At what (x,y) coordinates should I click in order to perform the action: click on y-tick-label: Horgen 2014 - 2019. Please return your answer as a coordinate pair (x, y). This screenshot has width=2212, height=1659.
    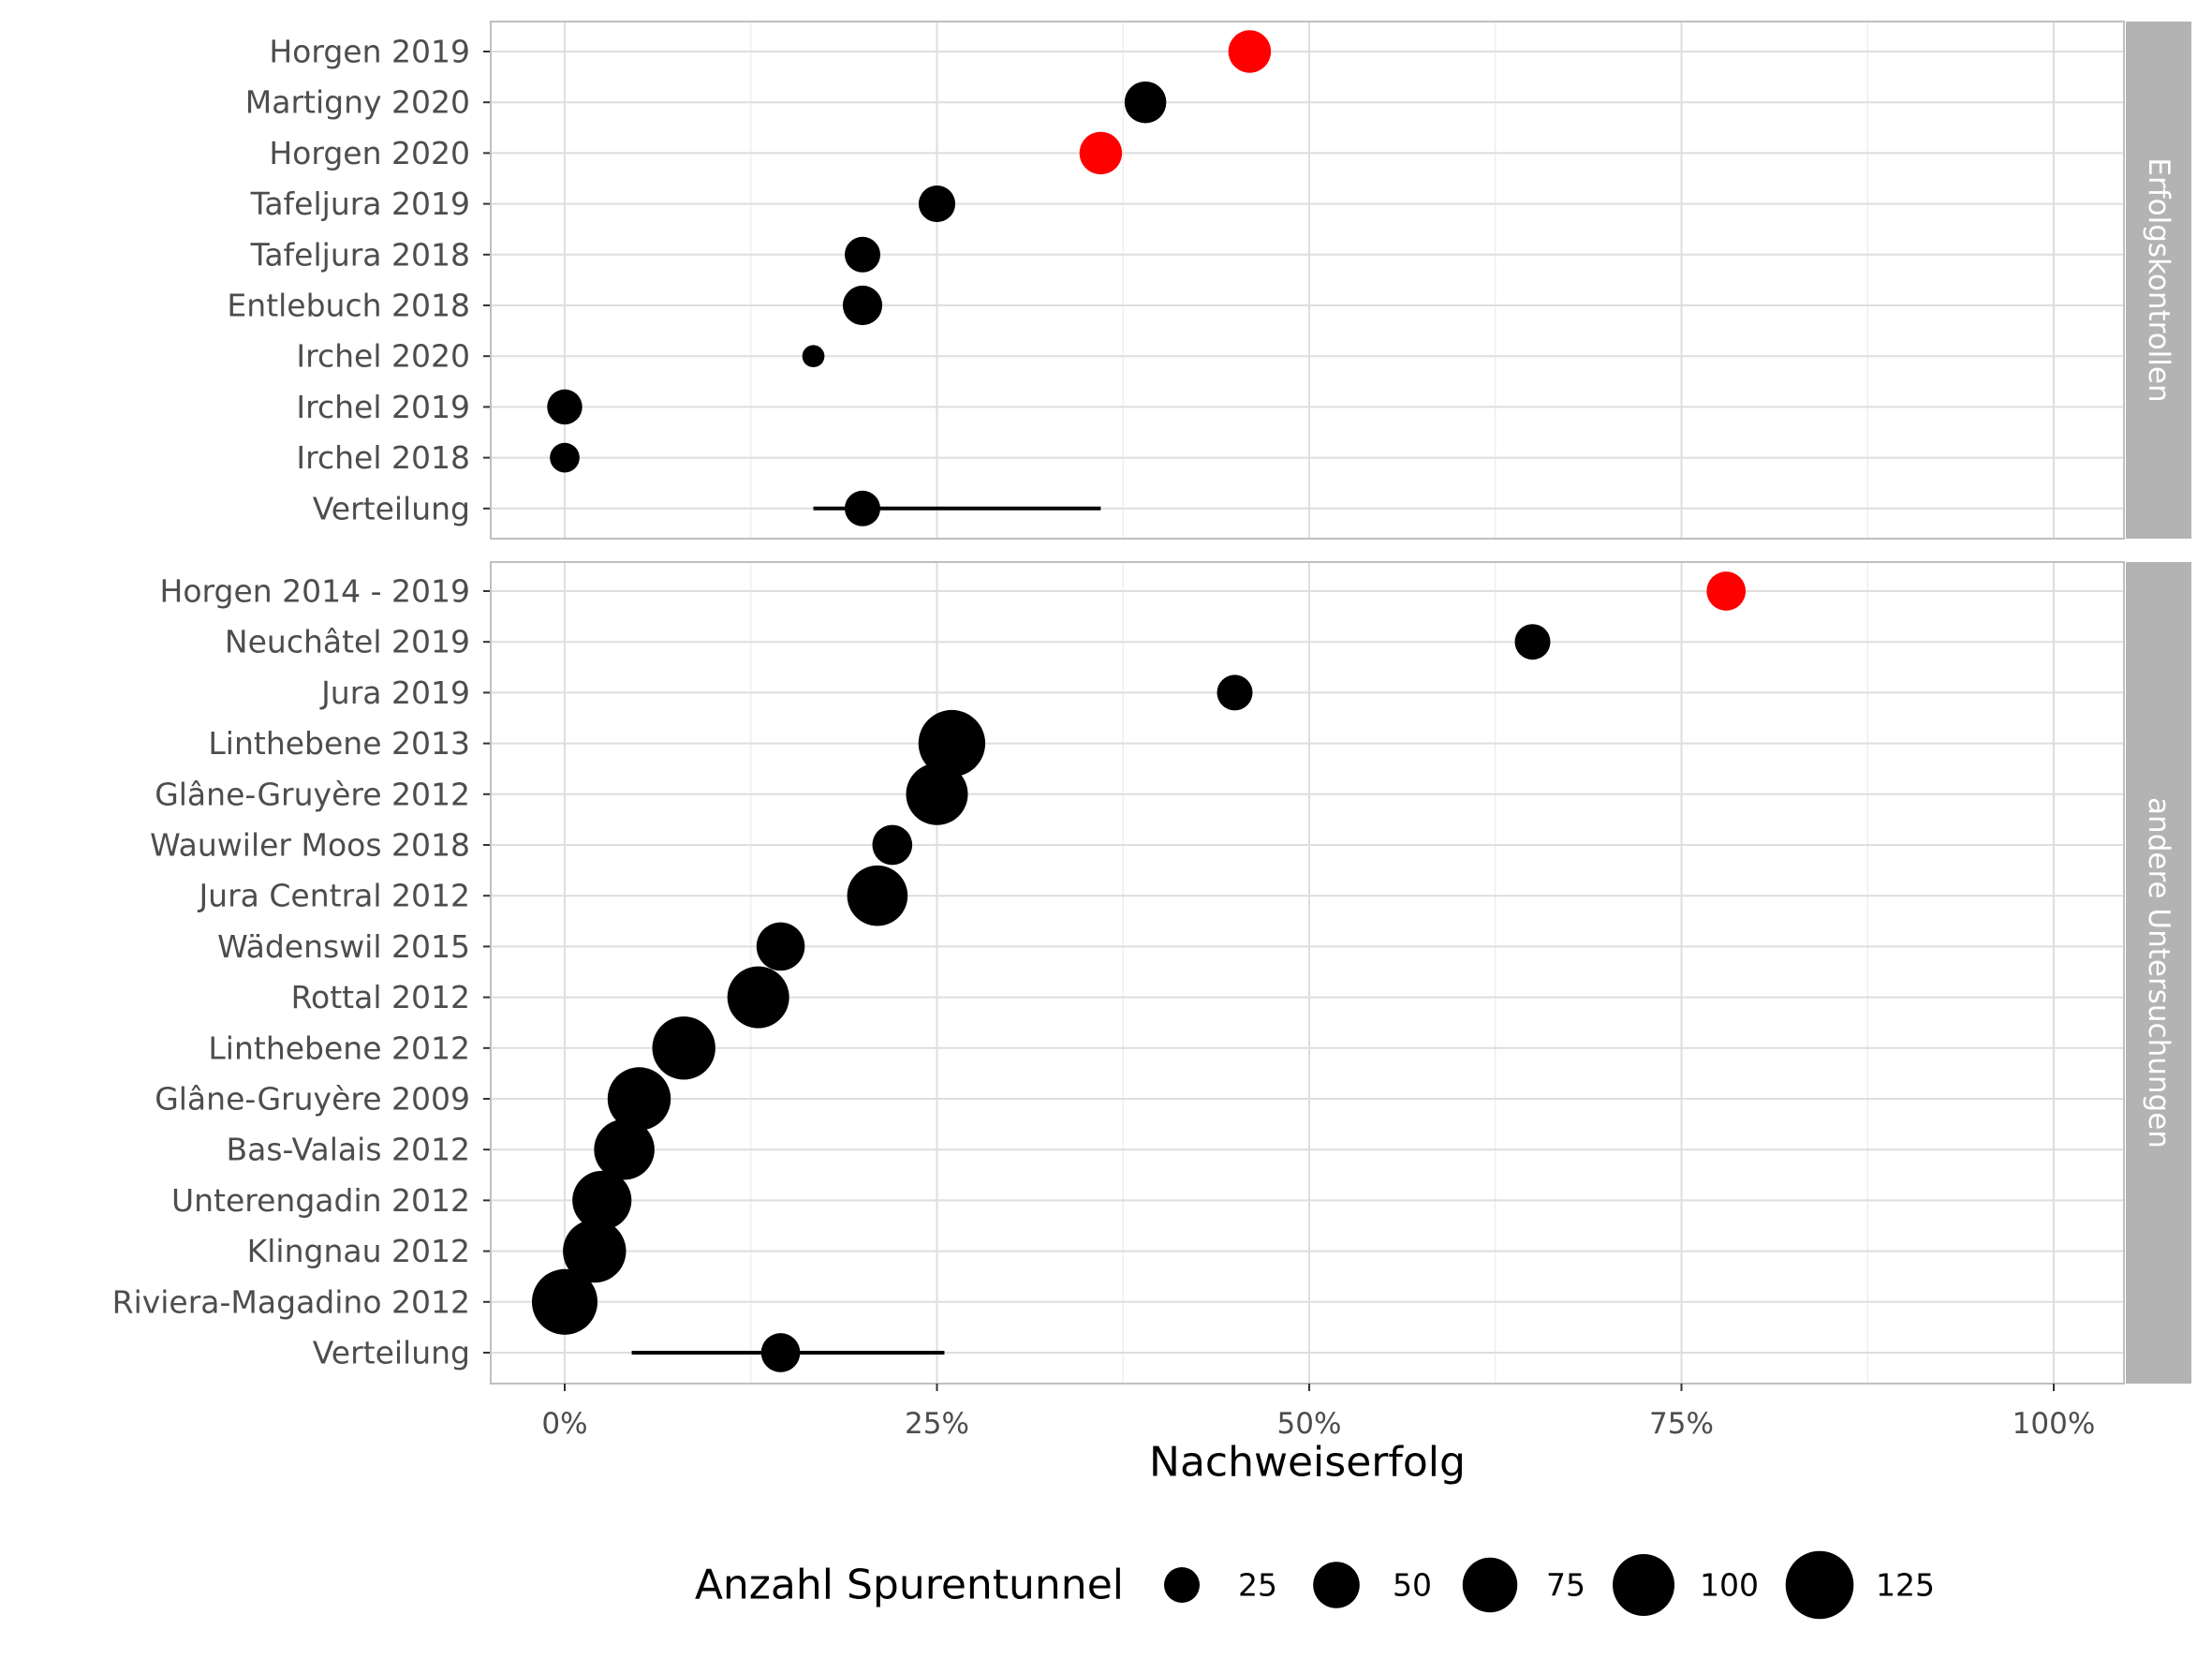
    Looking at the image, I should click on (315, 592).